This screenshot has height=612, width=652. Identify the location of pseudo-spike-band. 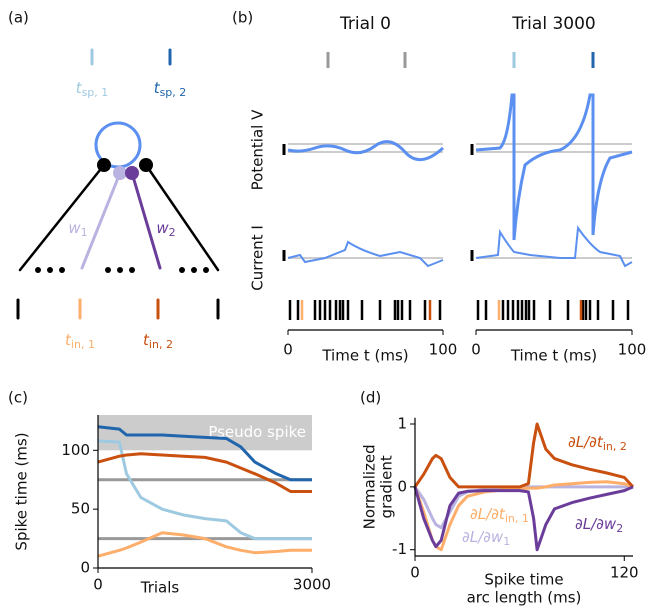
(205, 433).